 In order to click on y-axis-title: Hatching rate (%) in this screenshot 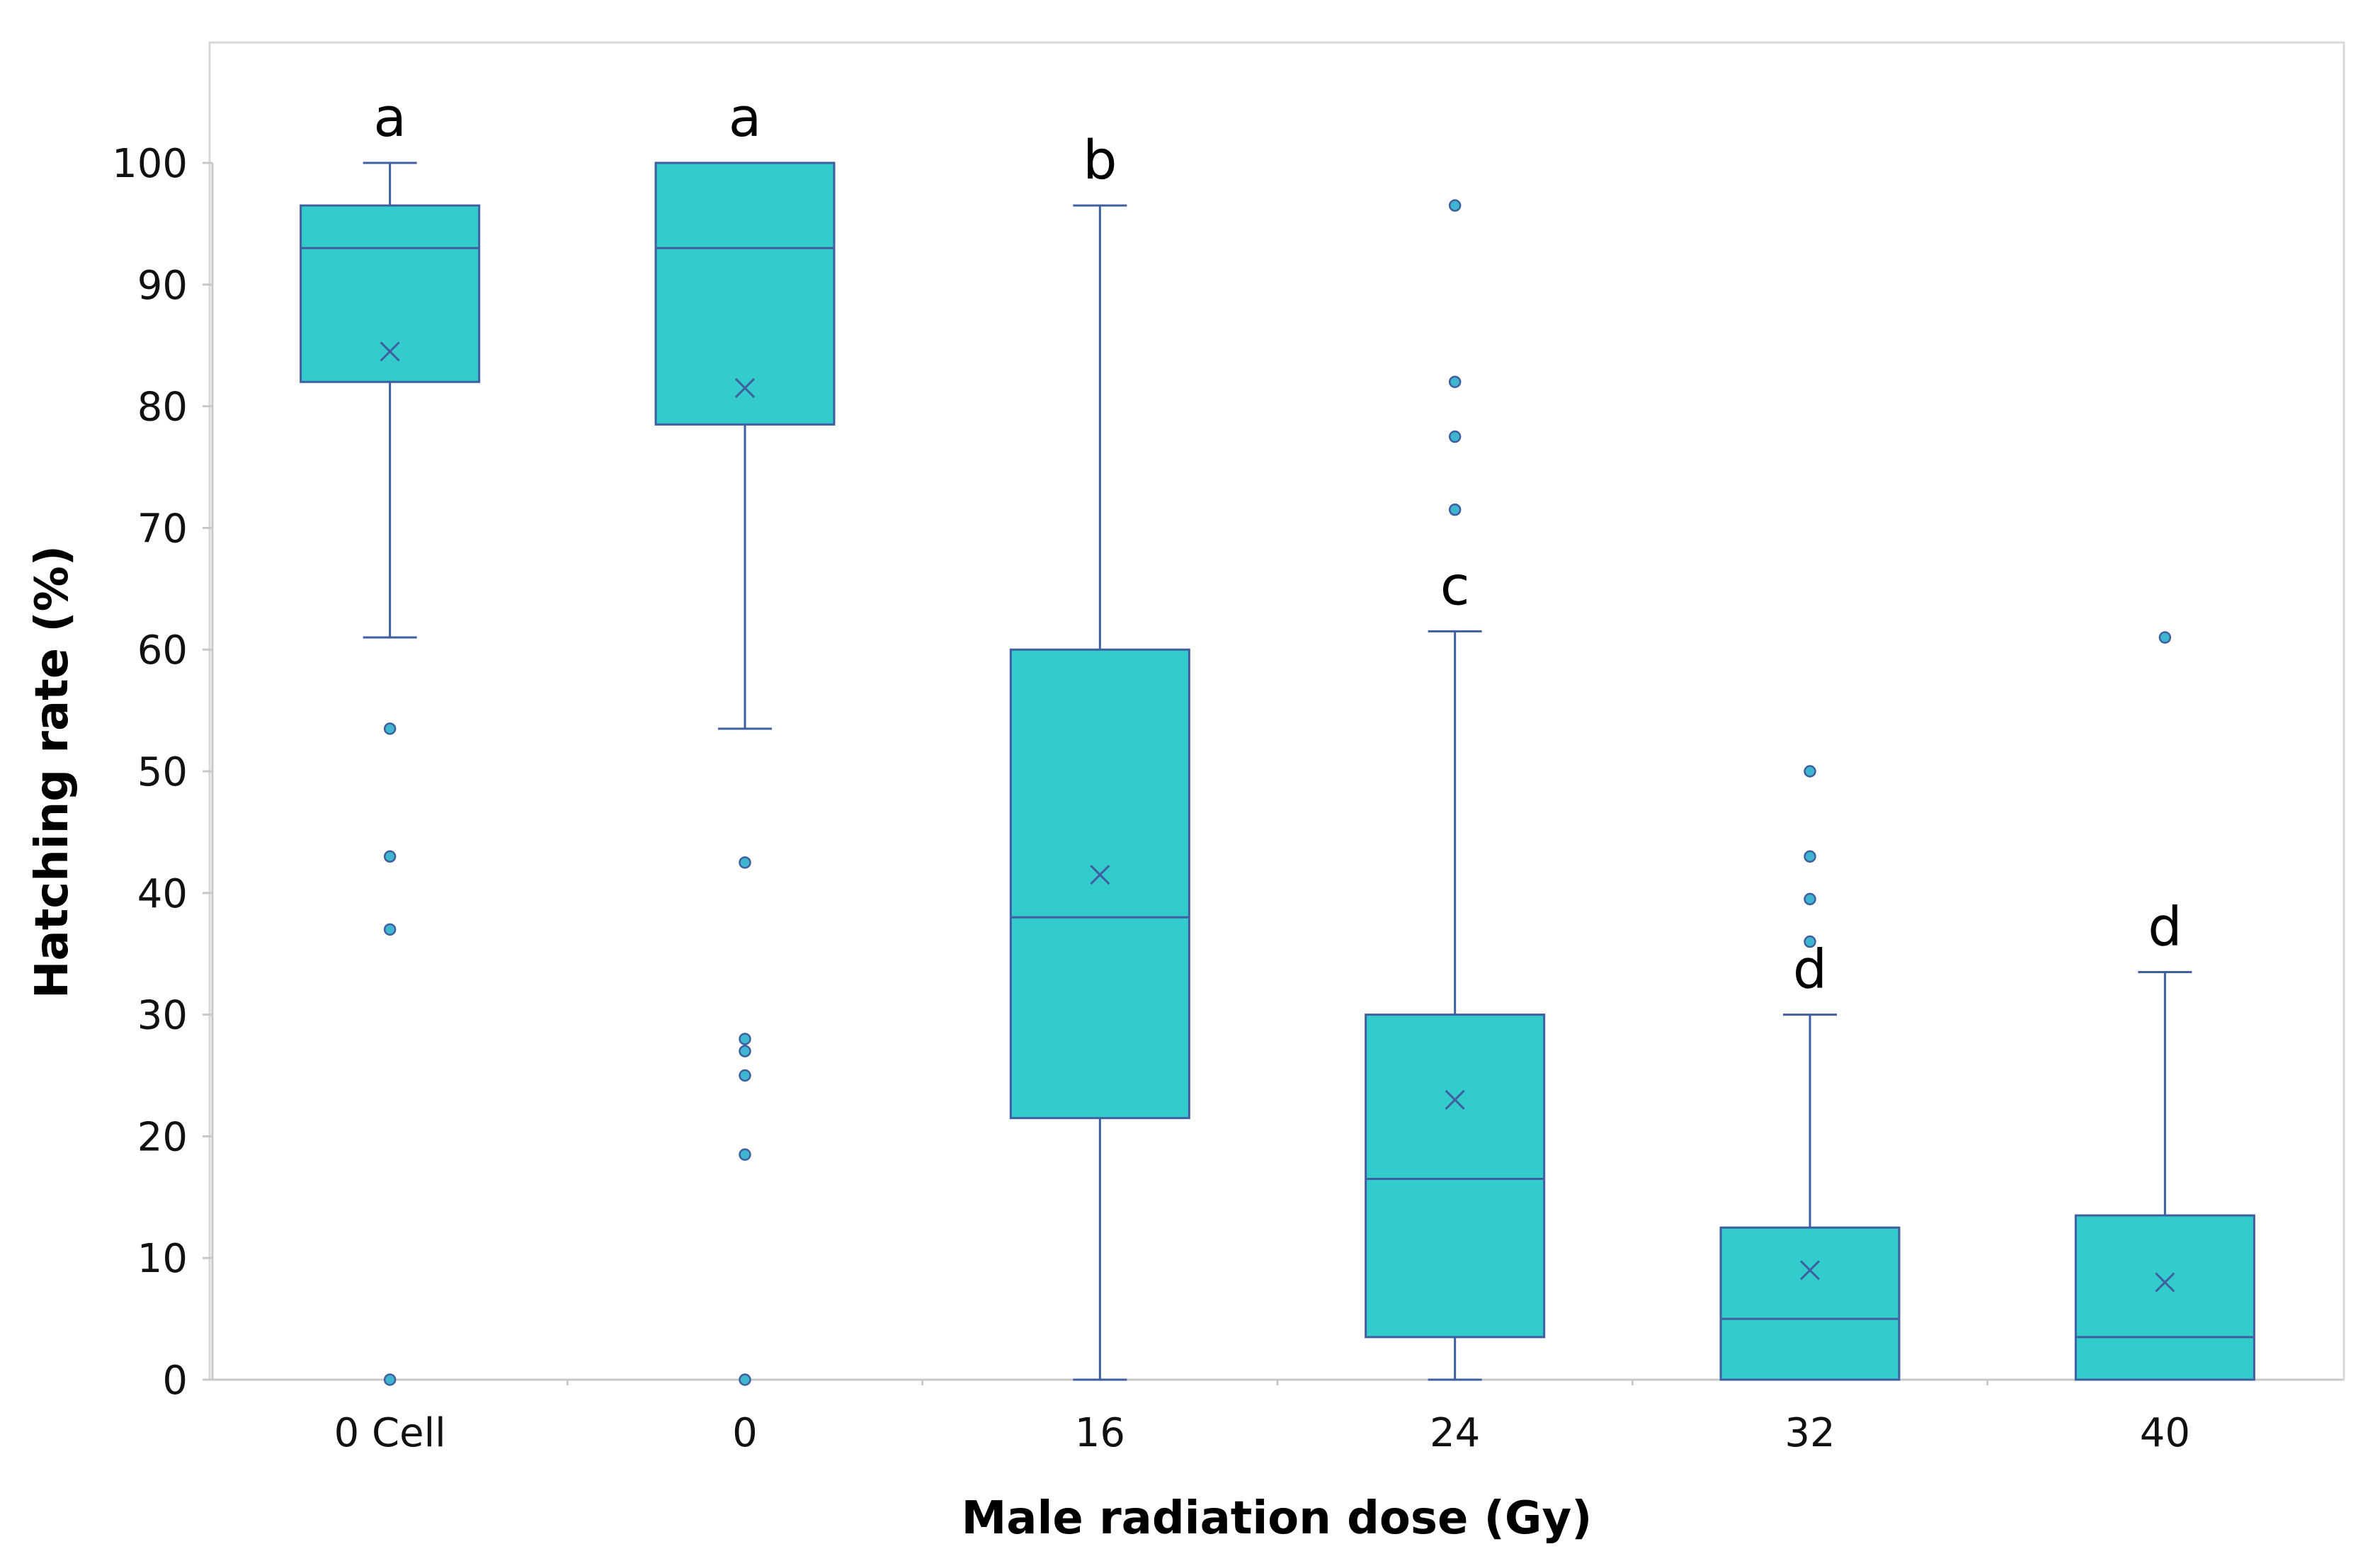, I will do `click(52, 772)`.